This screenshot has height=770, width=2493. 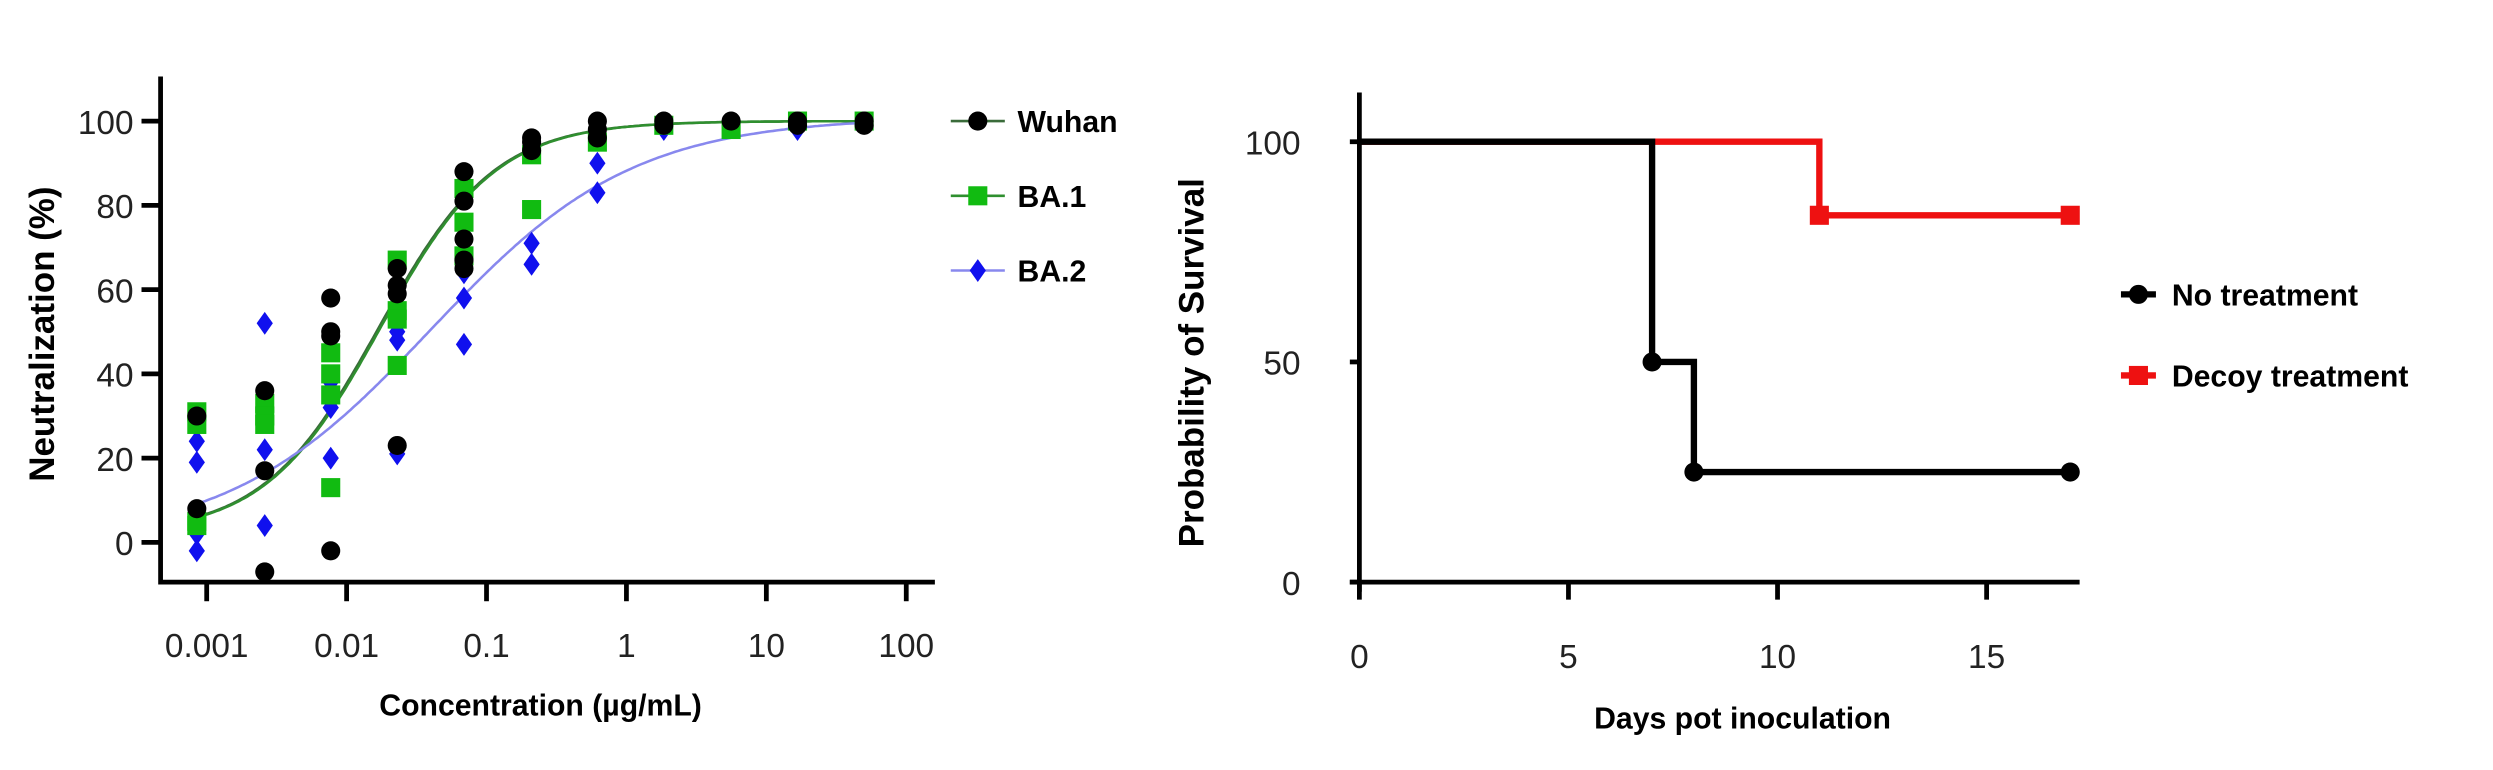 What do you see at coordinates (207, 646) in the screenshot?
I see `x-tick-label: 0.001` at bounding box center [207, 646].